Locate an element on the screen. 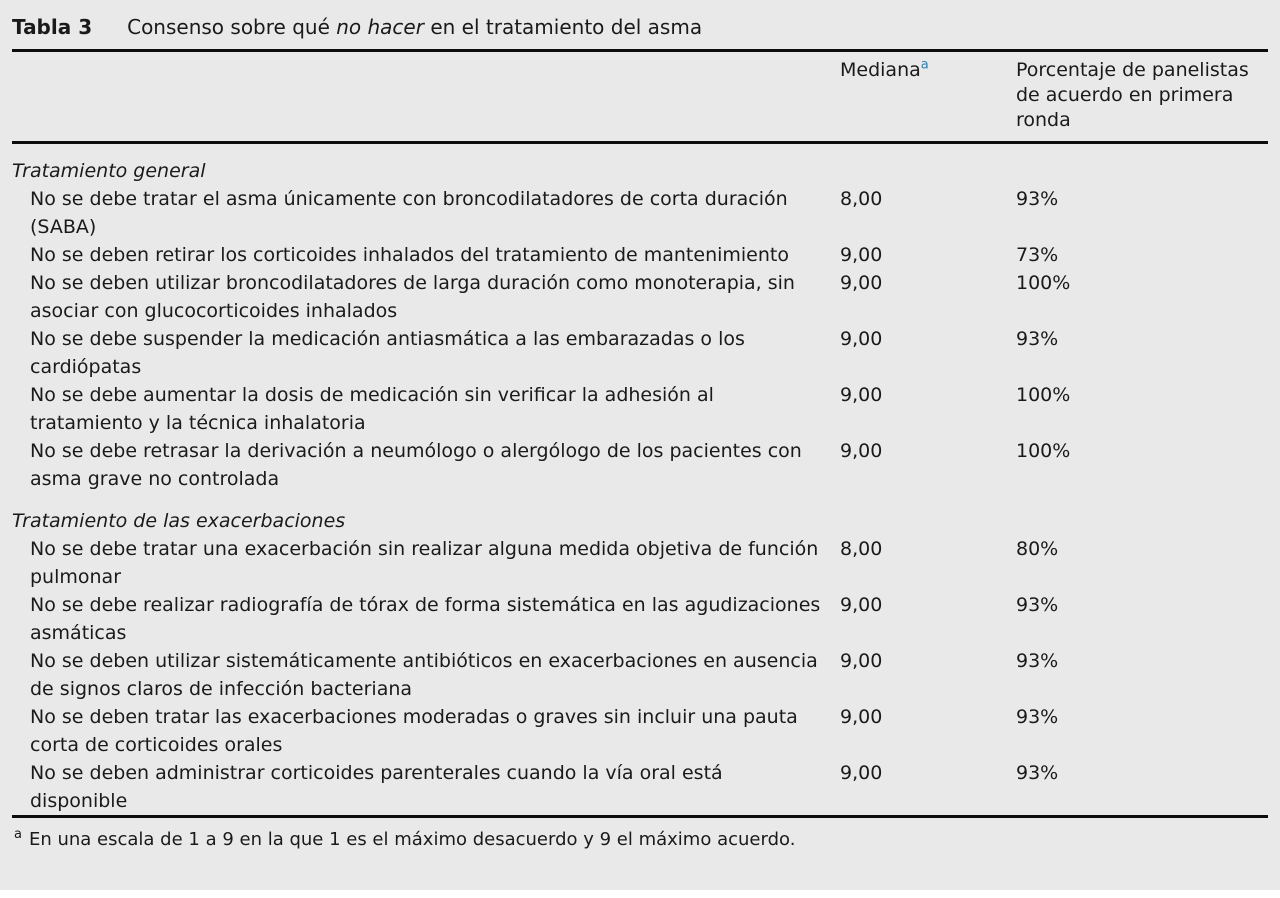 Image resolution: width=1280 pixels, height=898 pixels. header-rule is located at coordinates (640, 142).